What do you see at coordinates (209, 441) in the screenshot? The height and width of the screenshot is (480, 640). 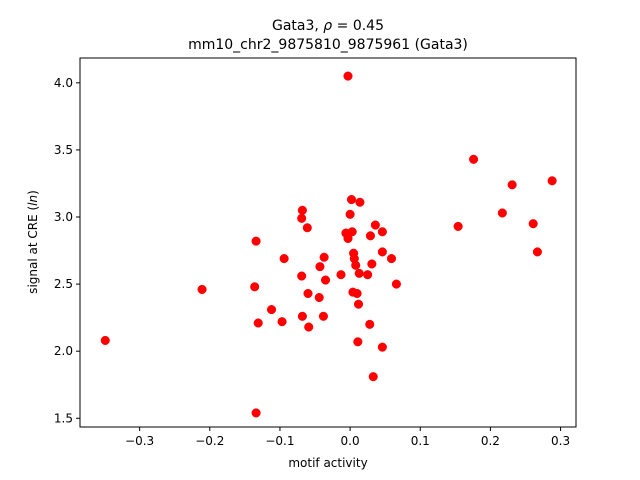 I see `x-tick-label: −0.2` at bounding box center [209, 441].